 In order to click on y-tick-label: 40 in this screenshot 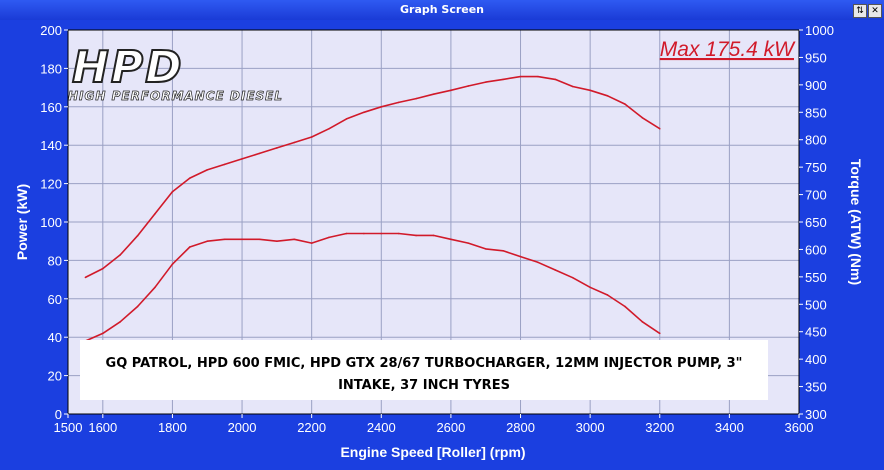, I will do `click(55, 337)`.